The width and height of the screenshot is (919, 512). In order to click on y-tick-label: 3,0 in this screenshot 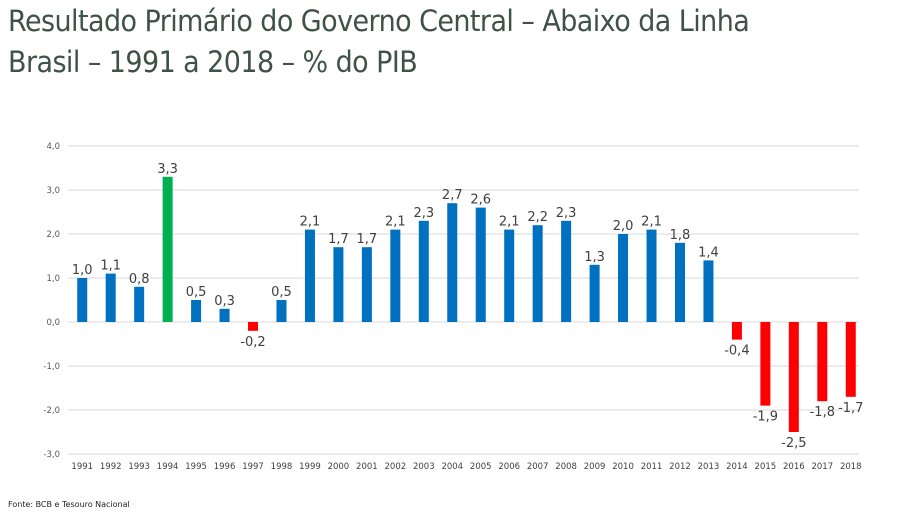, I will do `click(53, 191)`.